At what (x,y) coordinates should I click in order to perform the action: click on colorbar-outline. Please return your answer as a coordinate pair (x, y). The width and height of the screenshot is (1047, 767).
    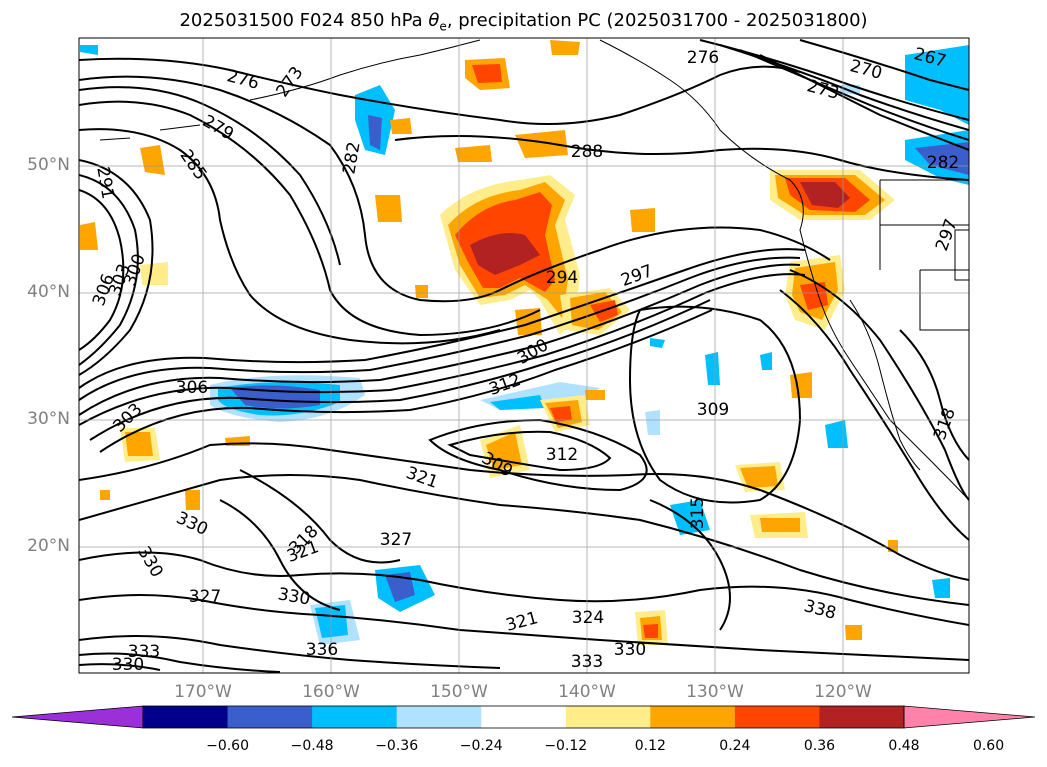
    Looking at the image, I should click on (523, 717).